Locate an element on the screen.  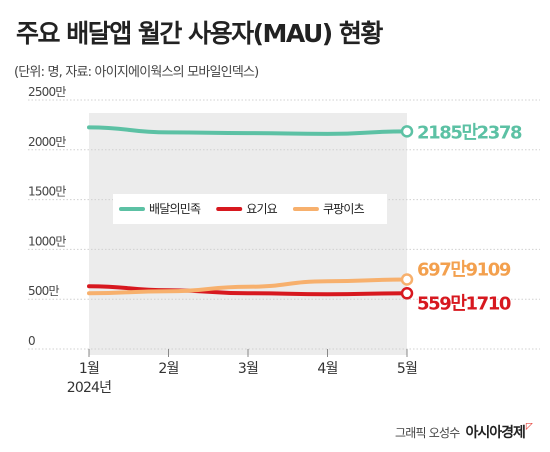
x-tick-sublabel: 2024년 is located at coordinates (89, 388).